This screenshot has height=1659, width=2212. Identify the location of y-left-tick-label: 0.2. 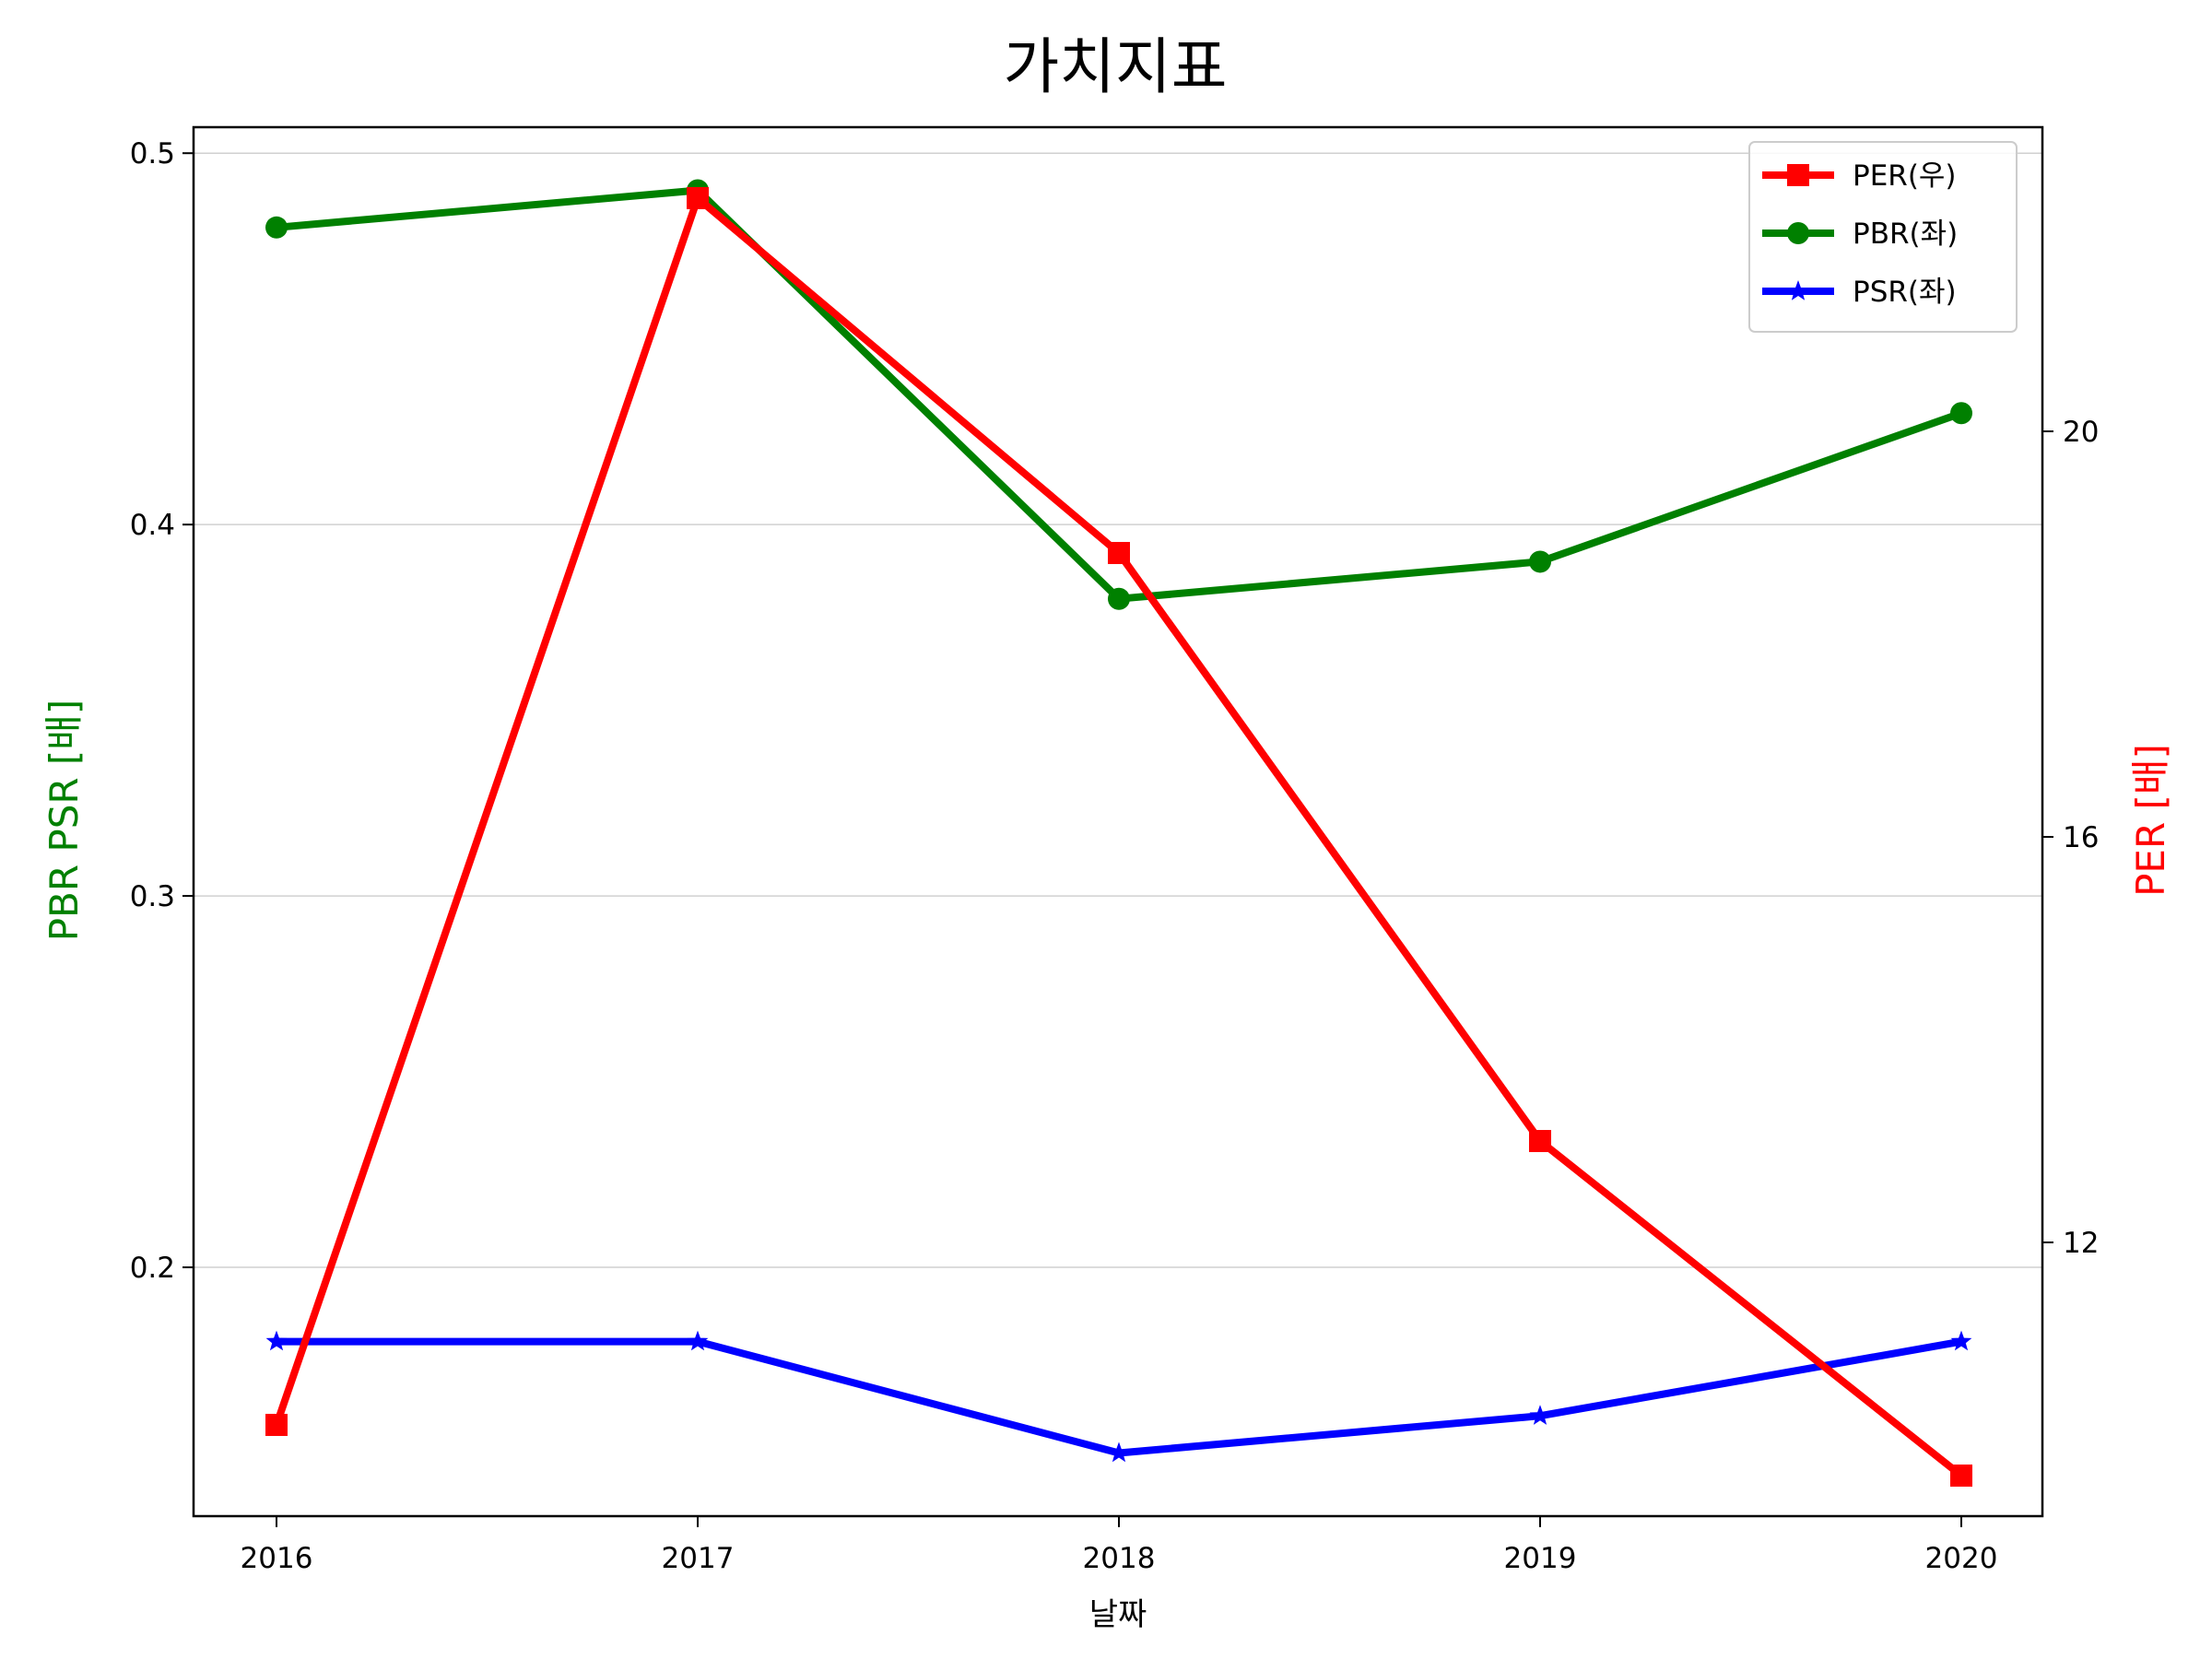
(152, 1268).